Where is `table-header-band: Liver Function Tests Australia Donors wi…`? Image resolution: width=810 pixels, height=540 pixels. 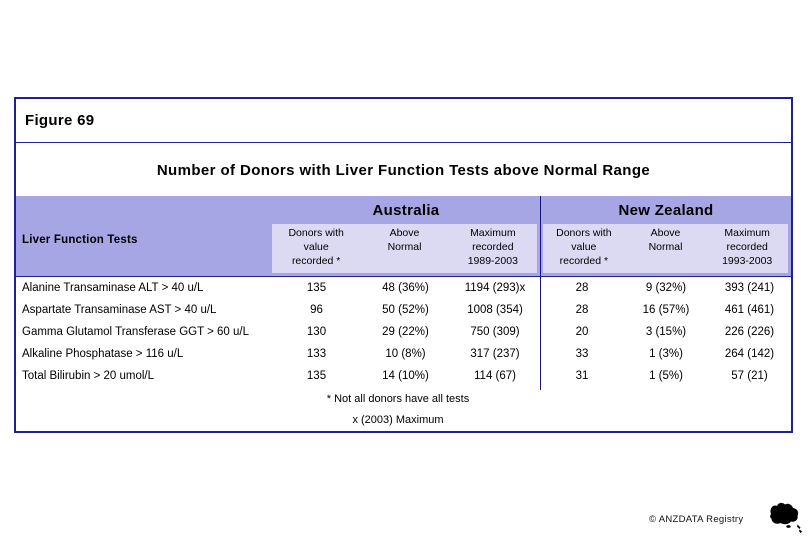
table-header-band: Liver Function Tests Australia Donors wi… is located at coordinates (403, 236).